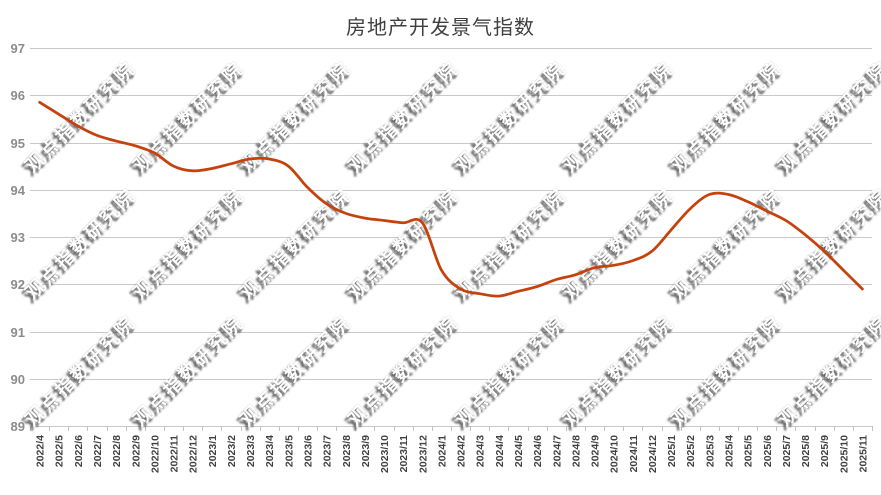 This screenshot has height=495, width=881. Describe the element at coordinates (596, 451) in the screenshot. I see `x-axis-label: 2024/9` at that location.